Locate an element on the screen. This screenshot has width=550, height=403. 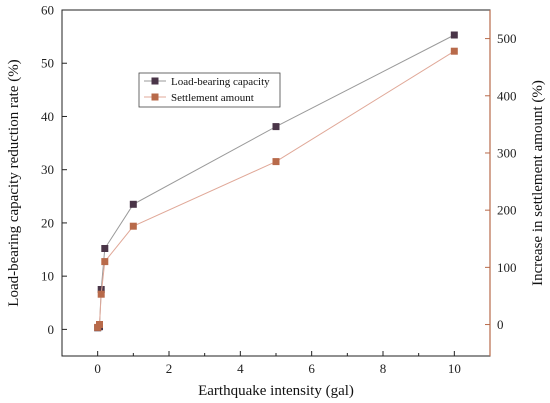
left-y-tick-label: 60 is located at coordinates (47, 10).